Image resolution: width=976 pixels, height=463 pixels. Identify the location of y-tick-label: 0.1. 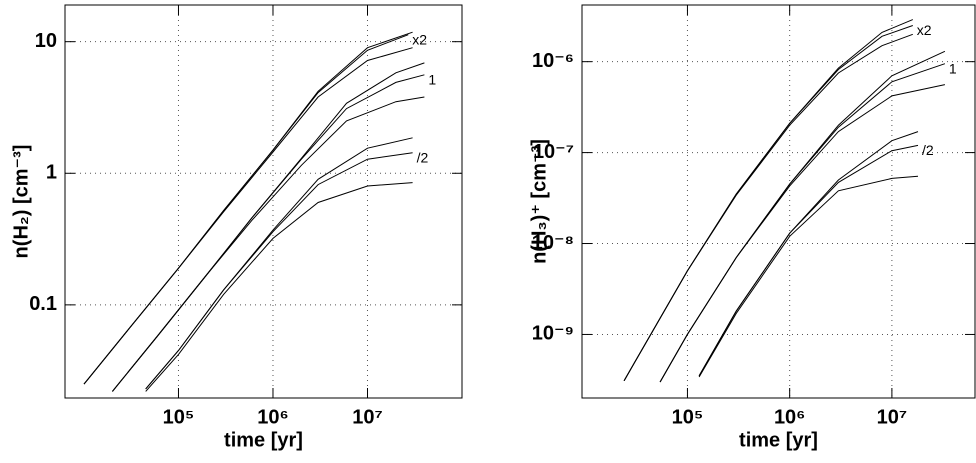
(43, 304).